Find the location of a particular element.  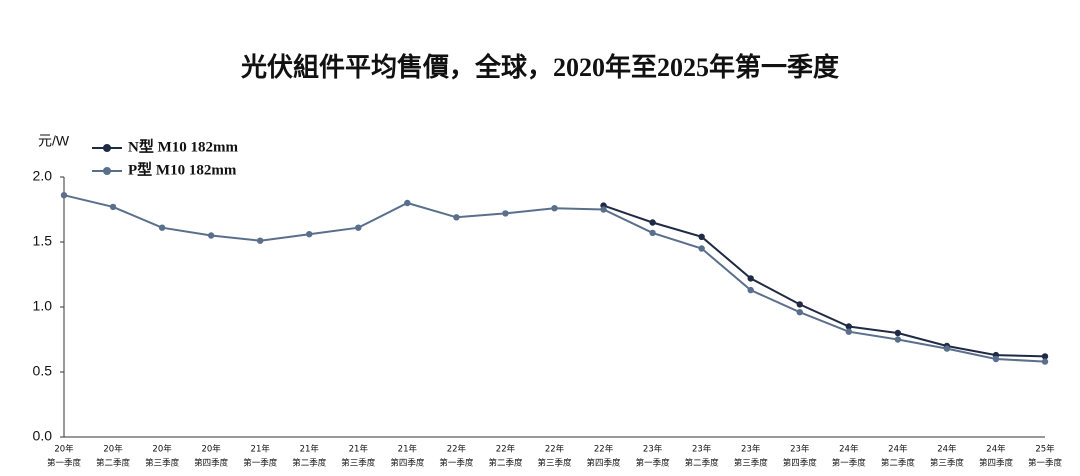

y-tick-label: 1.5 is located at coordinates (43, 241).